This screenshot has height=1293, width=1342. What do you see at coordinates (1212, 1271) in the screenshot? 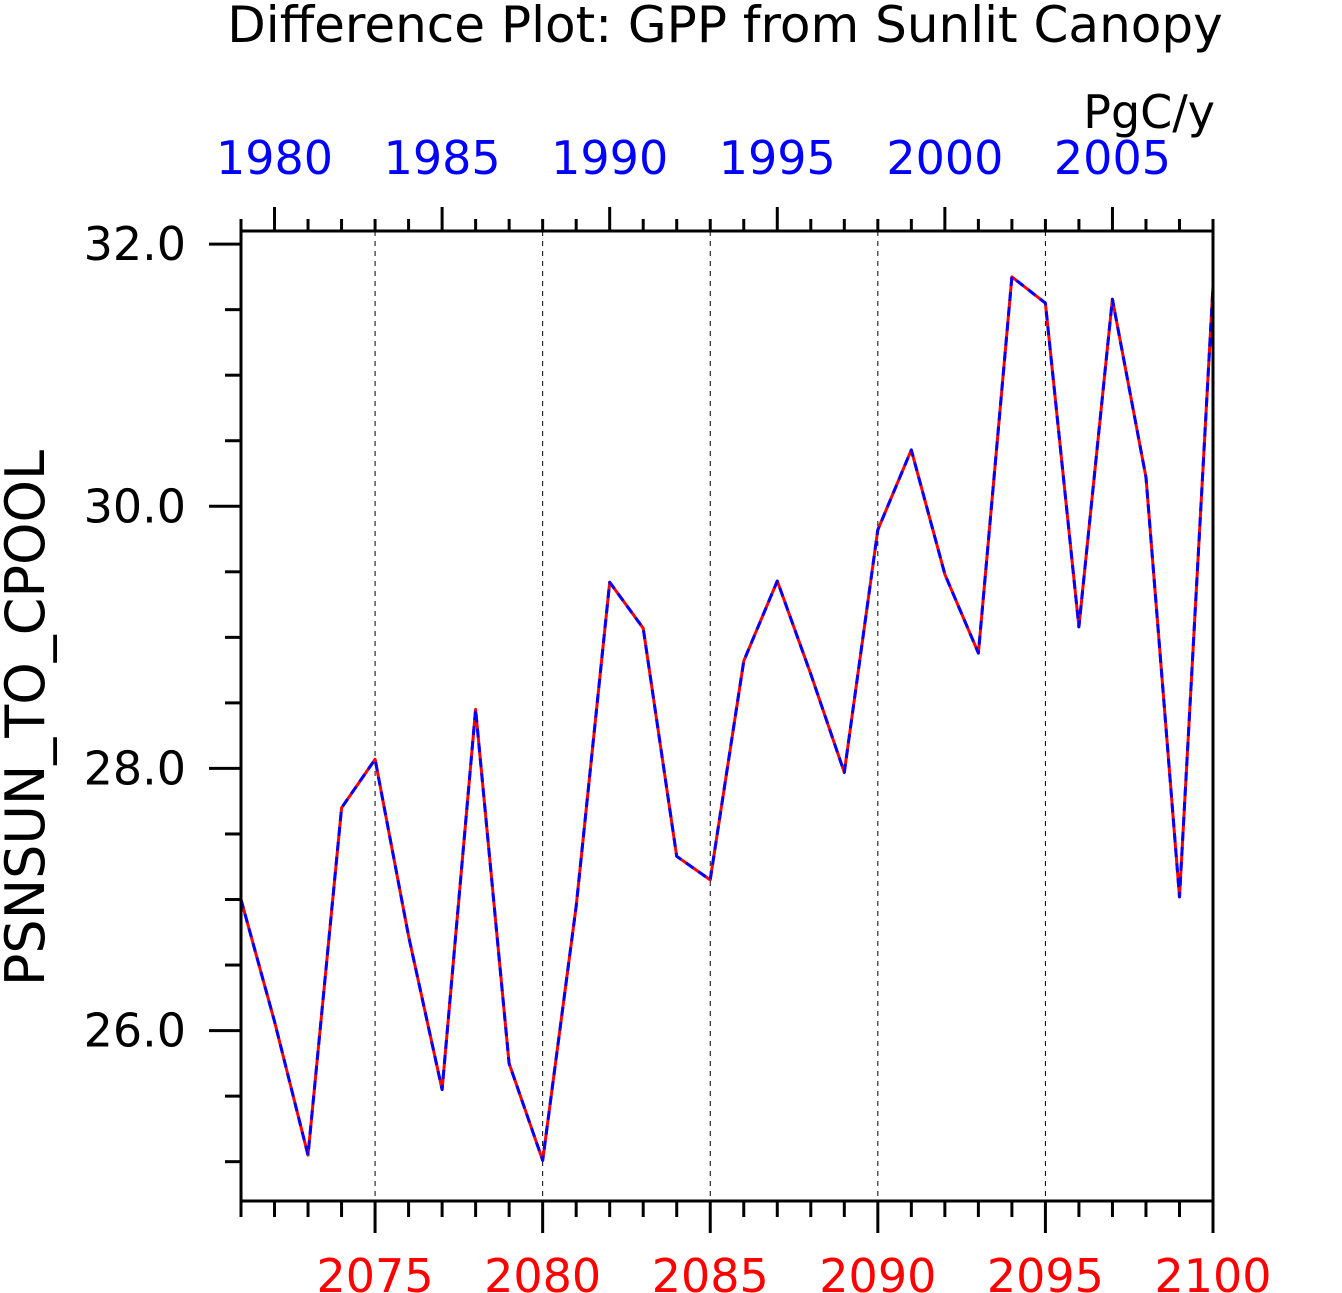
I see `x-tick-label: 2100` at bounding box center [1212, 1271].